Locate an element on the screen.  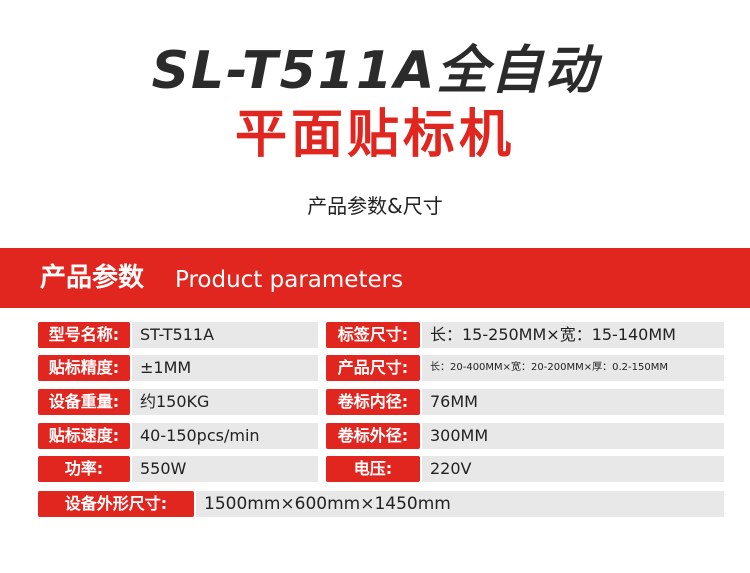
spec-label: 卷标内径: is located at coordinates (373, 402).